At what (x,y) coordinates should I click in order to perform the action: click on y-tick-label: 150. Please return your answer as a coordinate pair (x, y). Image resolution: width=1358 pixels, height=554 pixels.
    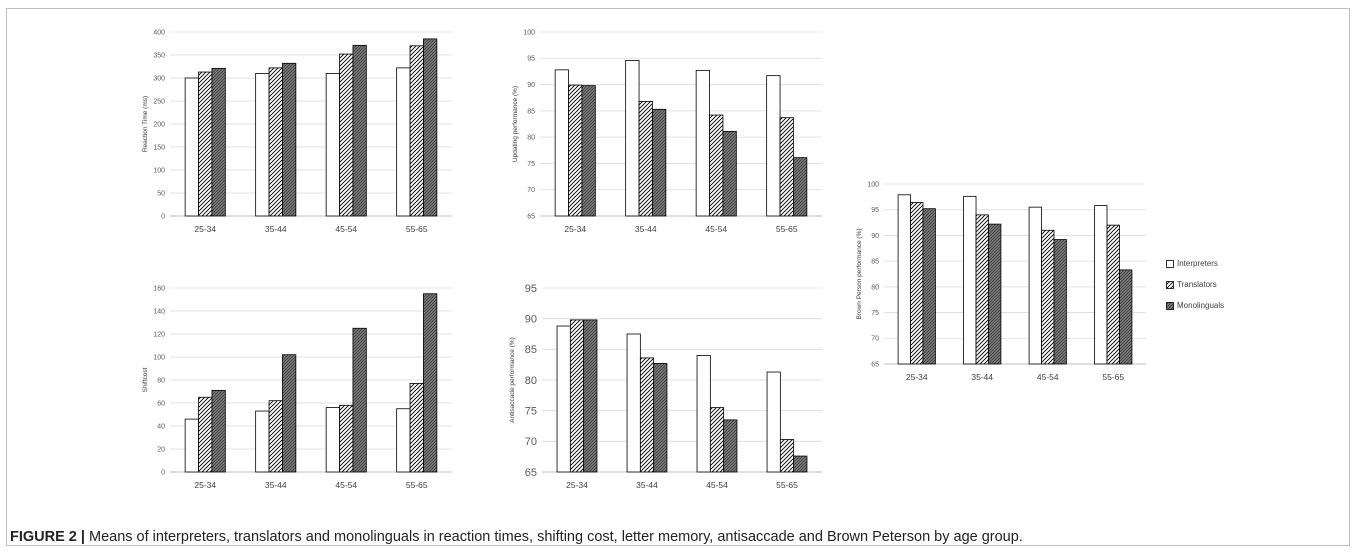
    Looking at the image, I should click on (159, 147).